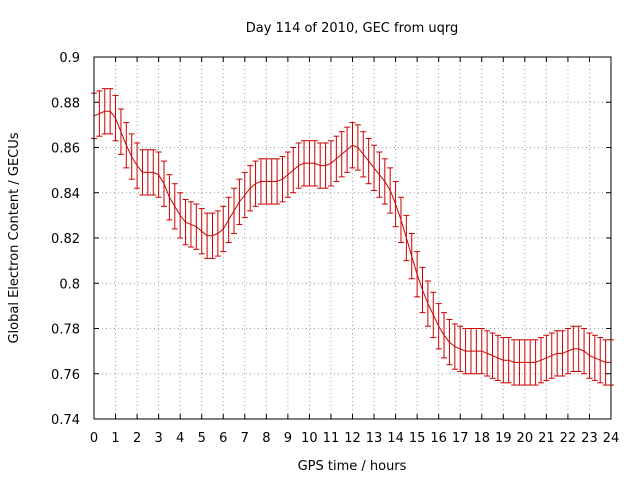  I want to click on x-tick-label: 4, so click(180, 438).